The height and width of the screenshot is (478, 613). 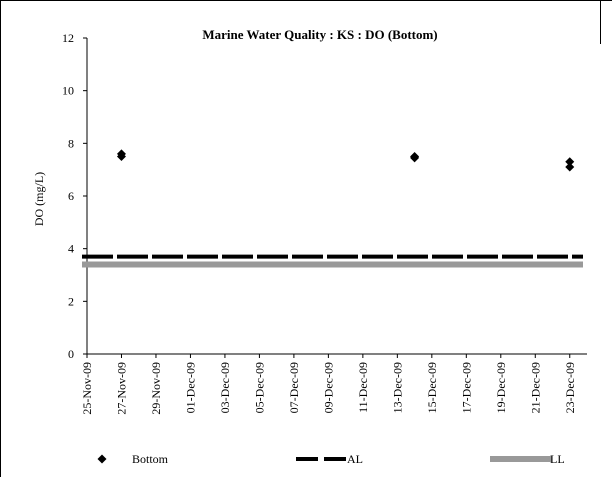 What do you see at coordinates (121, 388) in the screenshot?
I see `x-tick-label: 27-Nov-09` at bounding box center [121, 388].